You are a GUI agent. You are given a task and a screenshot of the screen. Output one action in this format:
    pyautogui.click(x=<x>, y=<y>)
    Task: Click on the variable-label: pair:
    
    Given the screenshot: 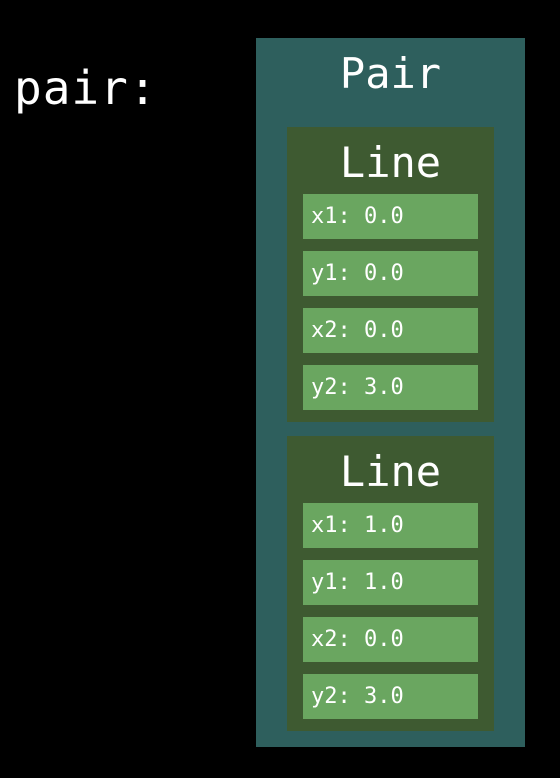 What is the action you would take?
    pyautogui.click(x=86, y=88)
    